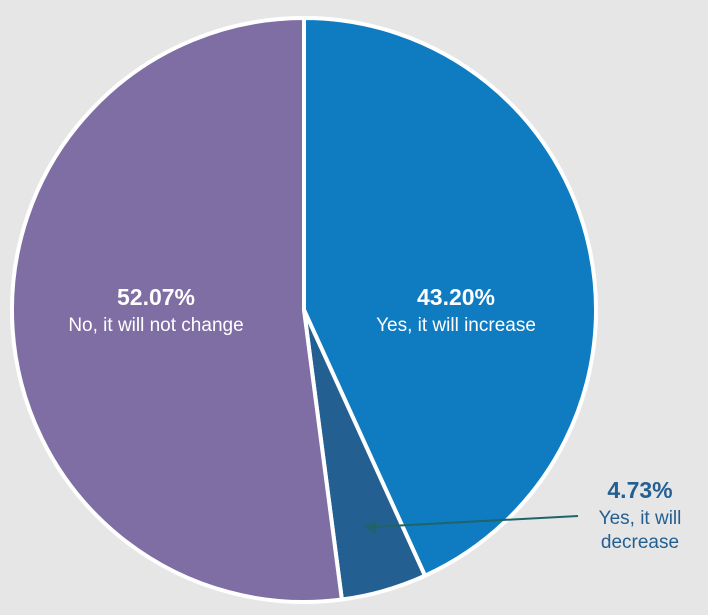 The height and width of the screenshot is (615, 708). Describe the element at coordinates (640, 518) in the screenshot. I see `slice-category-label: Yes, it will` at that location.